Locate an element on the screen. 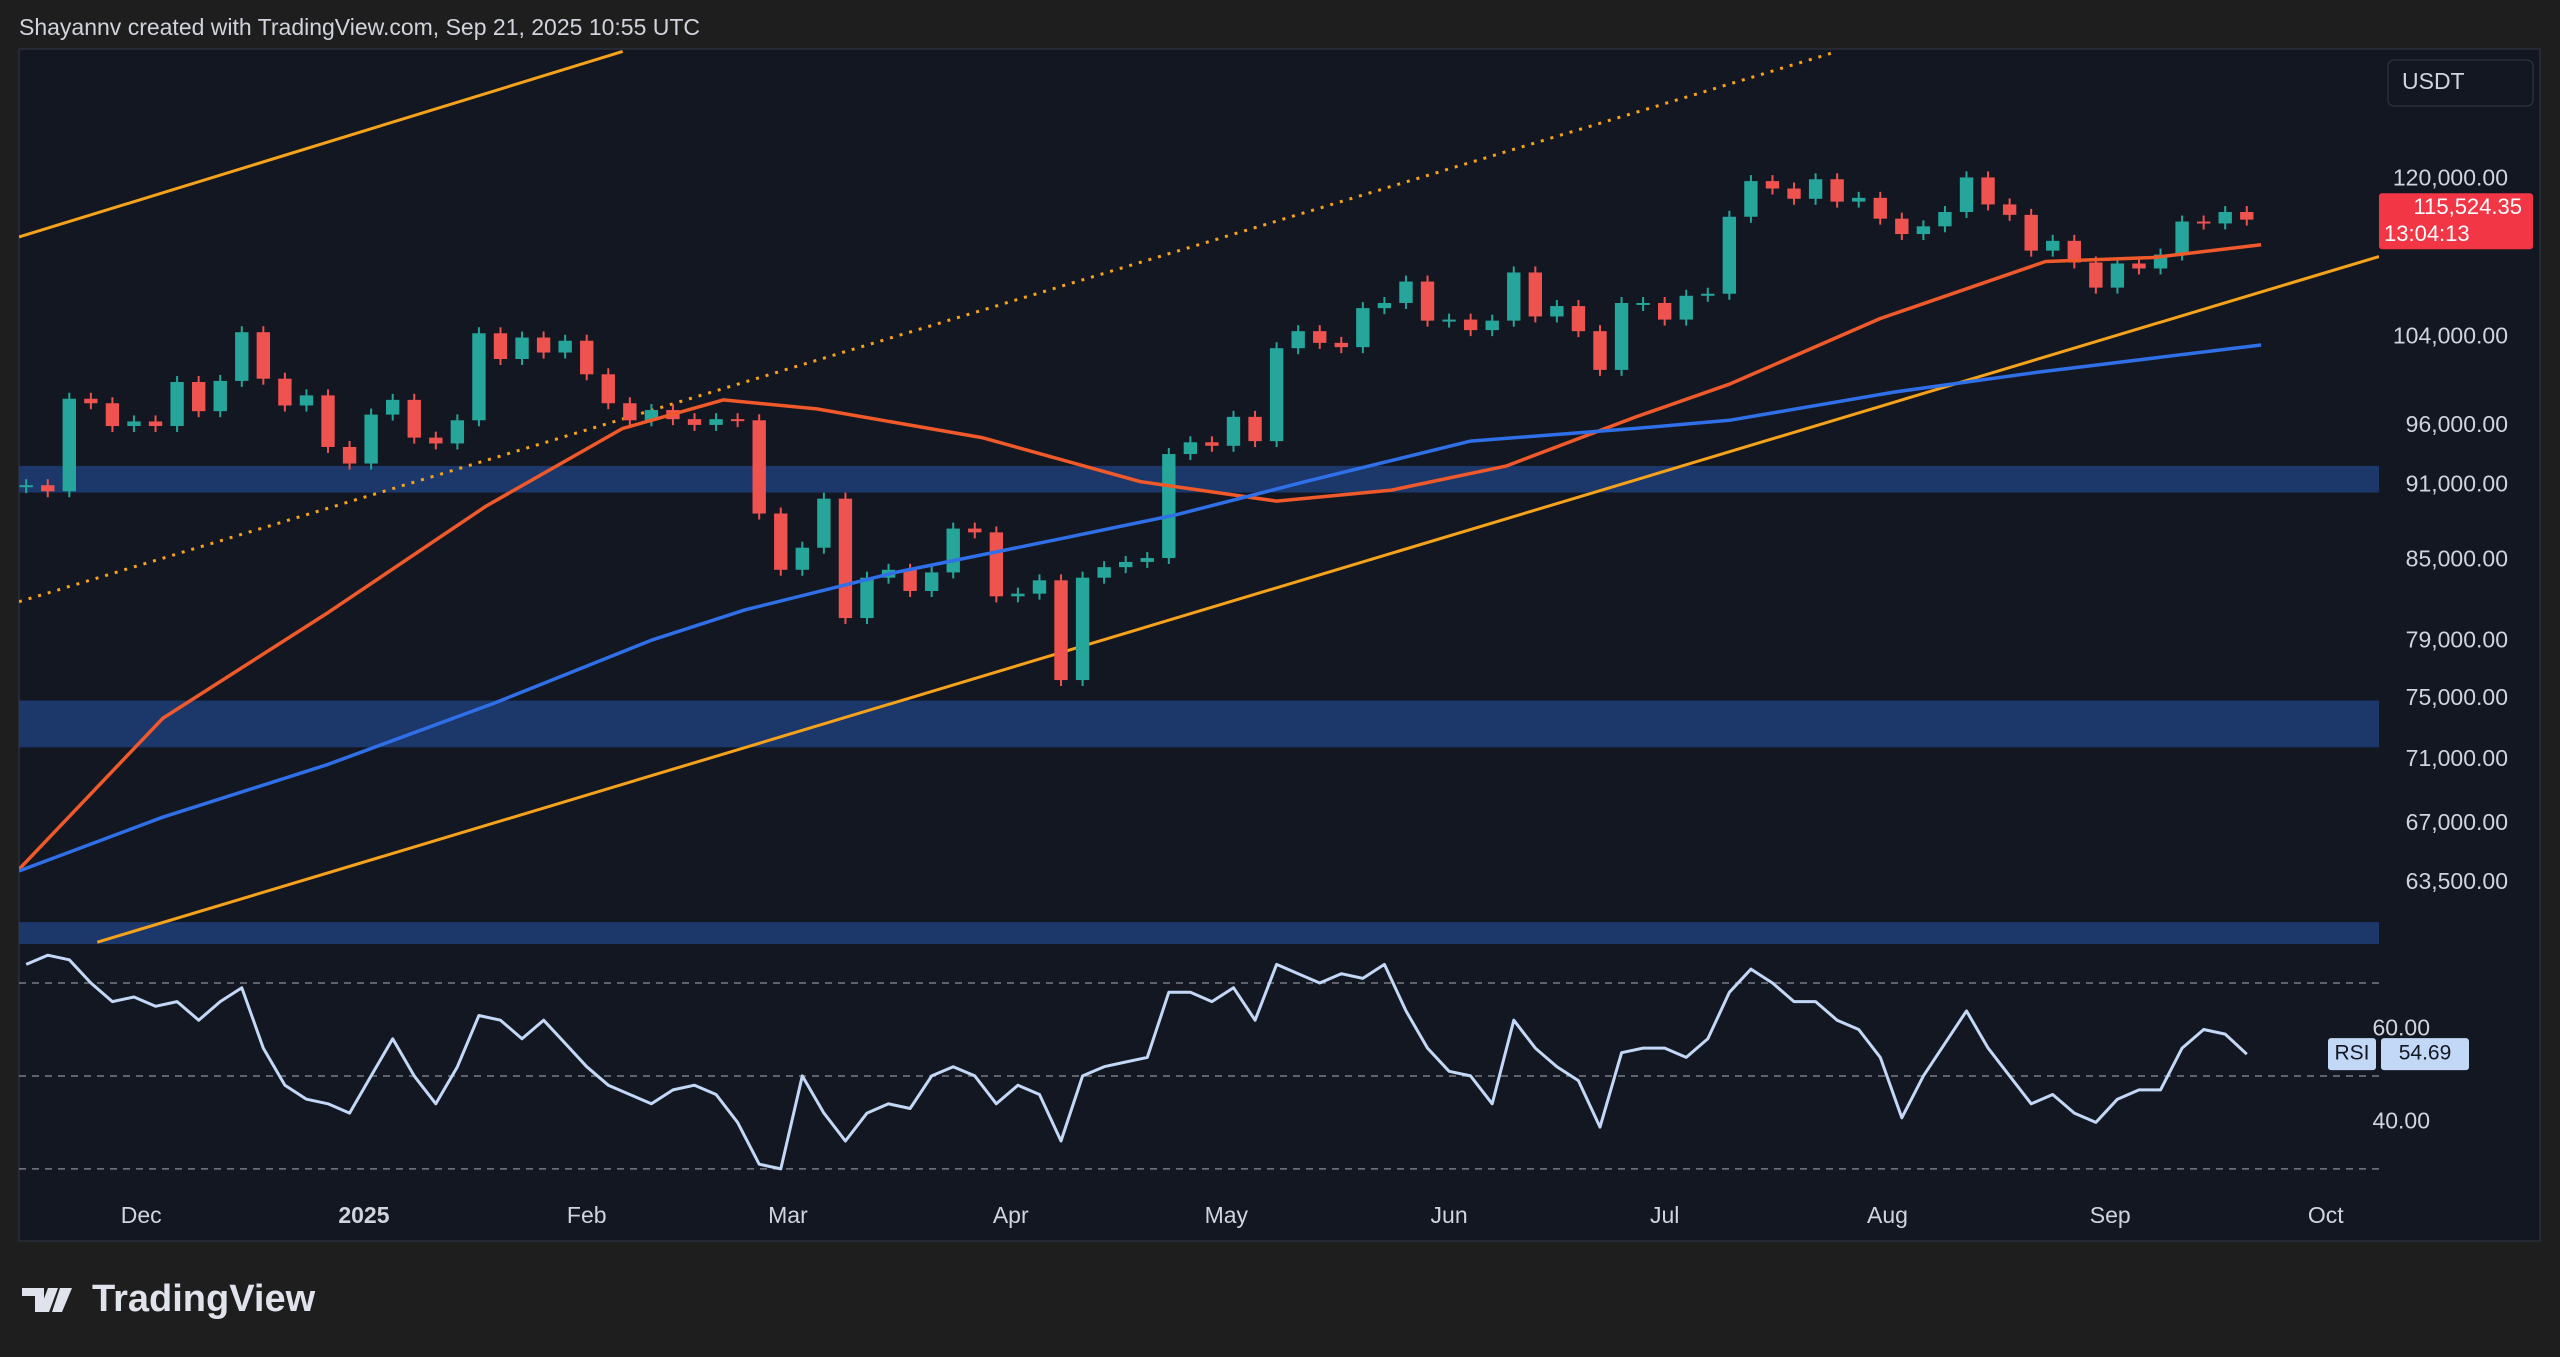  y-tick-label: 85,000.00 is located at coordinates (2457, 559).